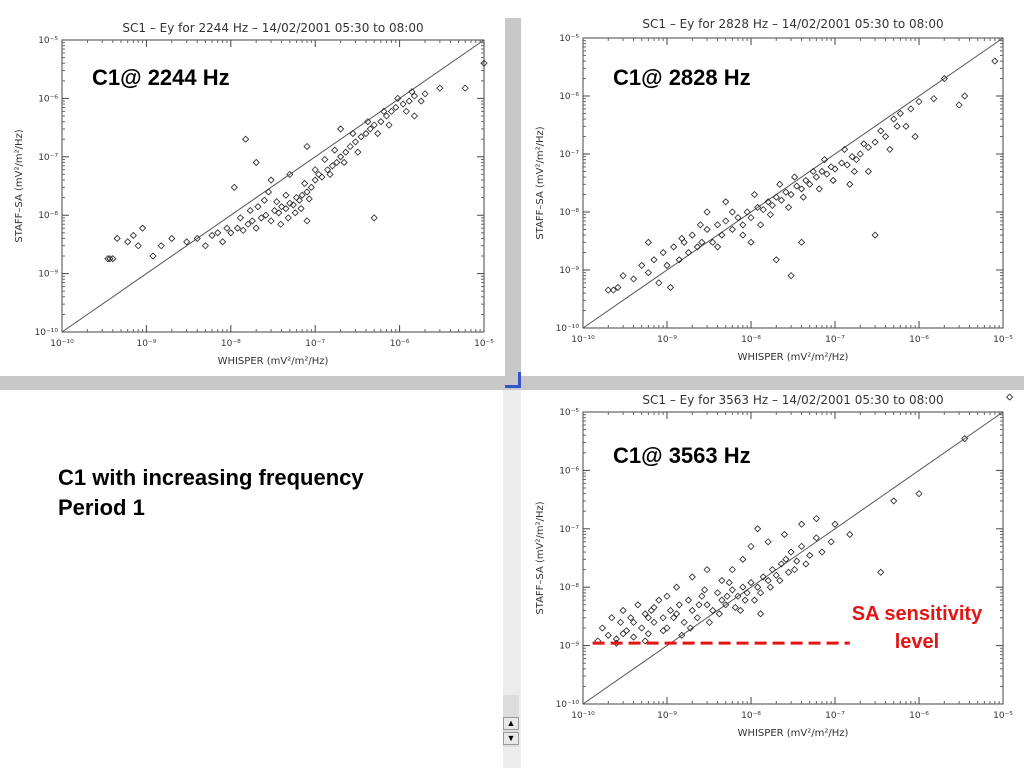  What do you see at coordinates (512, 579) in the screenshot?
I see `lower-vertical-divider` at bounding box center [512, 579].